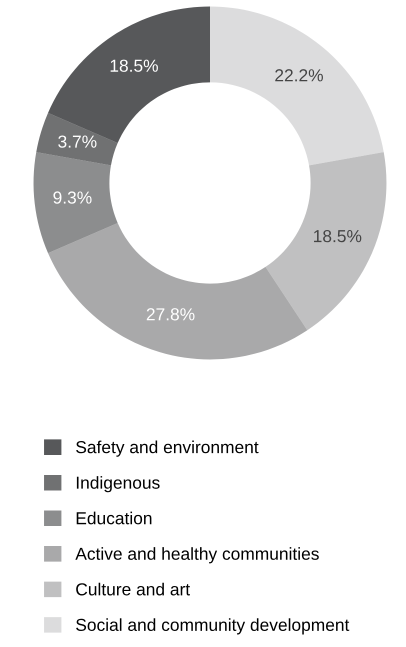  What do you see at coordinates (299, 75) in the screenshot?
I see `data-label: 22.2%` at bounding box center [299, 75].